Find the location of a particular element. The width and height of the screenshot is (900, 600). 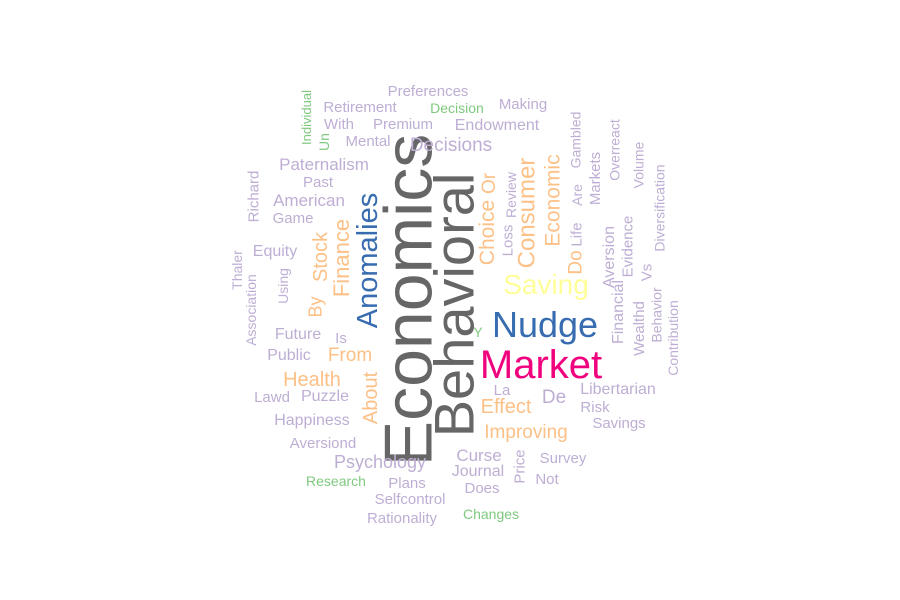

word-american: American is located at coordinates (309, 200).